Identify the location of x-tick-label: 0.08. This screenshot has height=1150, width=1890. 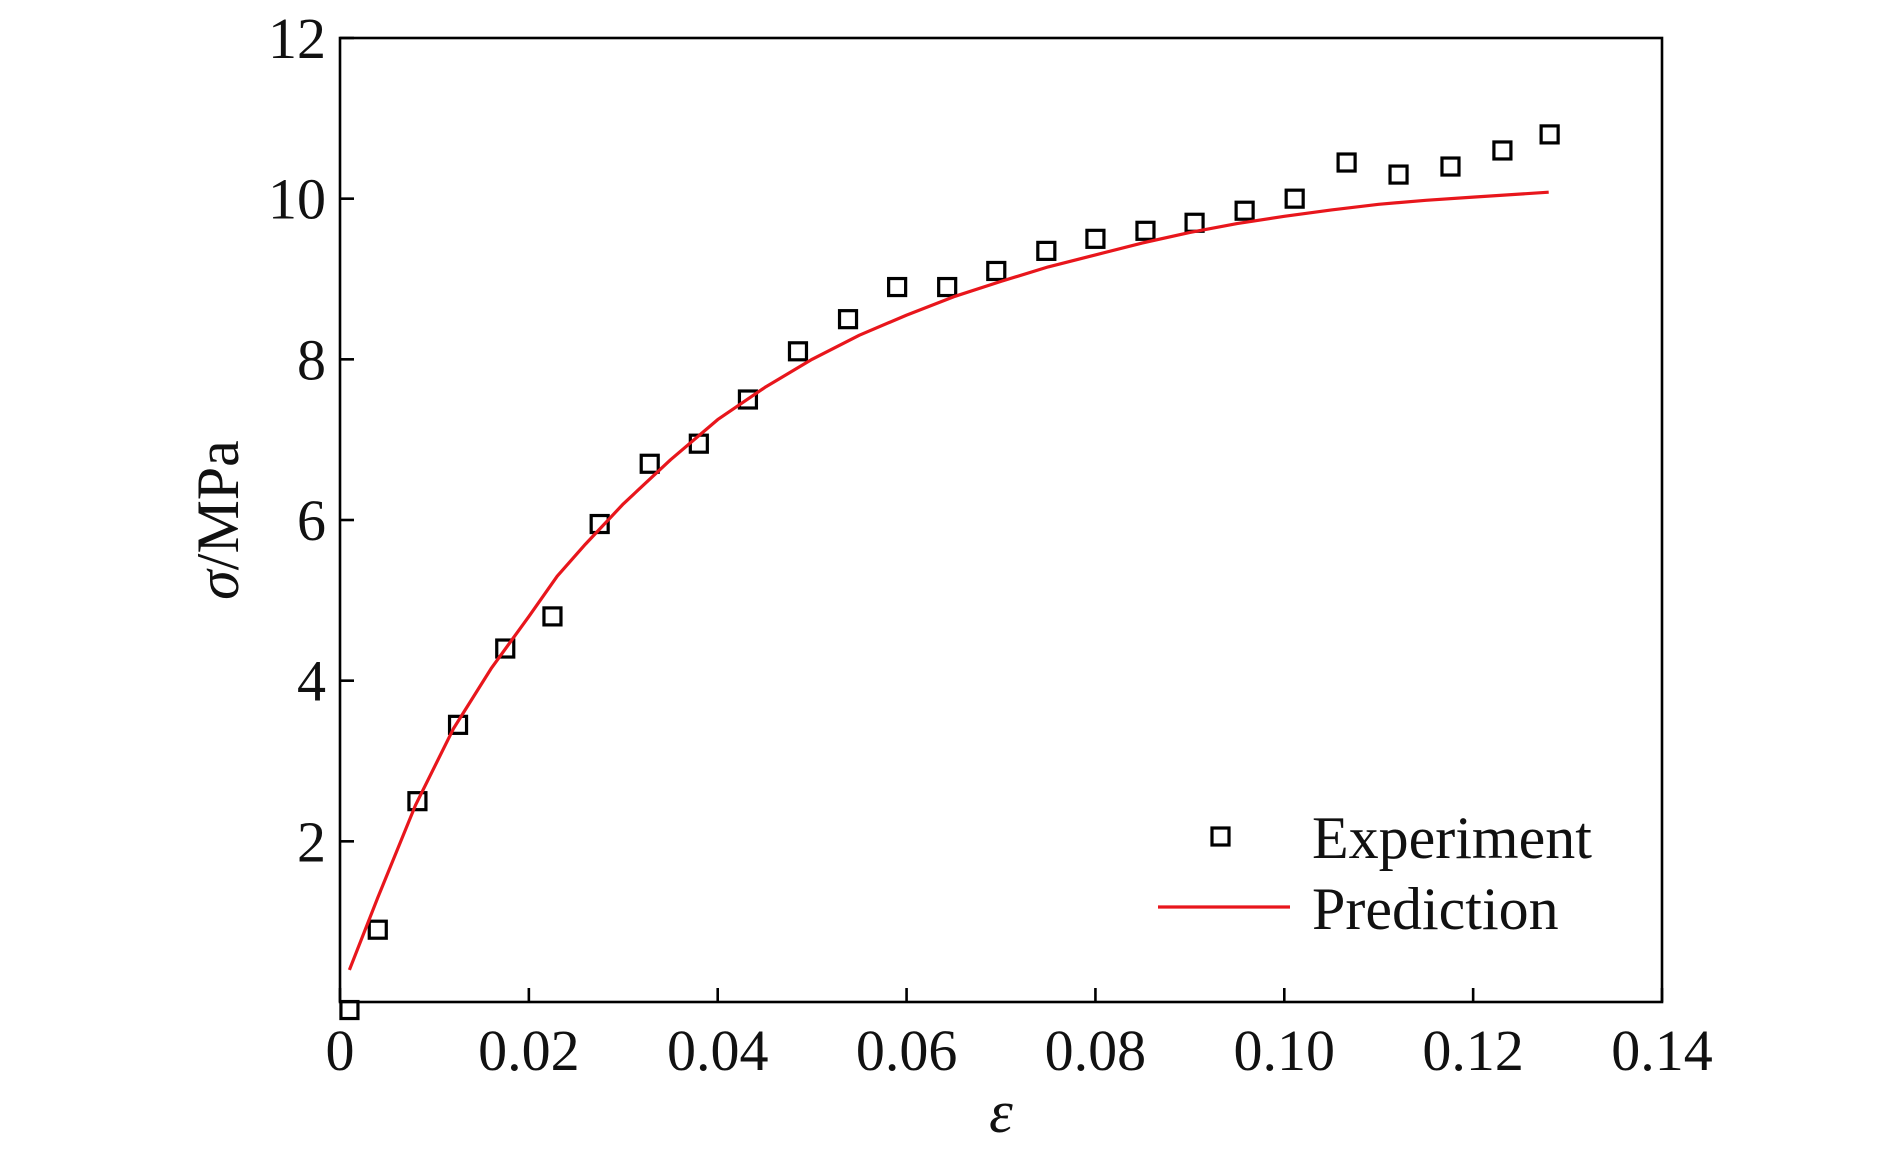
(1096, 1050).